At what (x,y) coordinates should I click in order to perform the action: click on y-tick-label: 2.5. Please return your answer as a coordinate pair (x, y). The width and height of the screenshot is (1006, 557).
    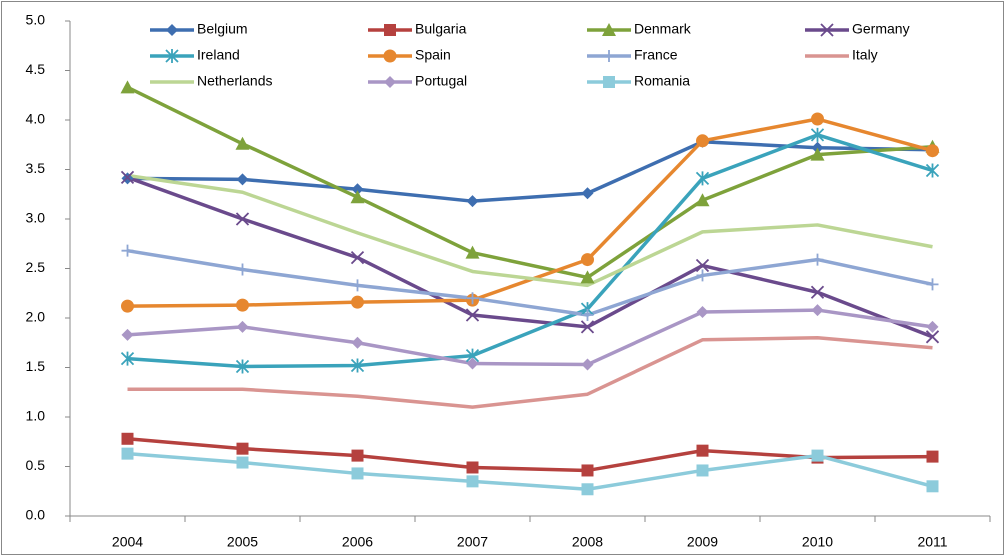
    Looking at the image, I should click on (36, 267).